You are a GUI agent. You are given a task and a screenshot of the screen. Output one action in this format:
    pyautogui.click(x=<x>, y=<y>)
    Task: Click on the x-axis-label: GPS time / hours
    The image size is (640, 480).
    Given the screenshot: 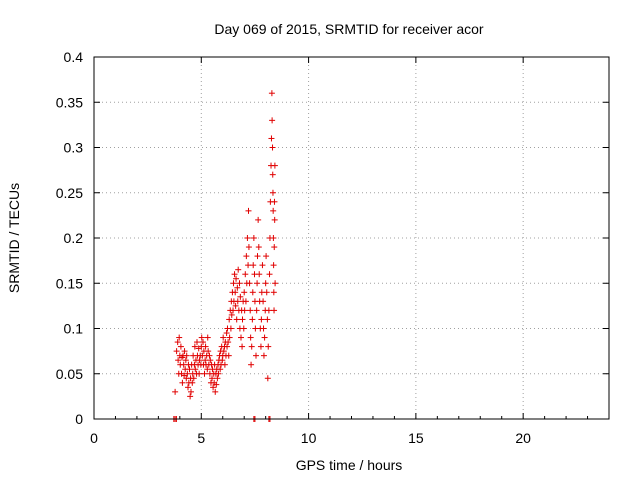 What is the action you would take?
    pyautogui.click(x=349, y=465)
    